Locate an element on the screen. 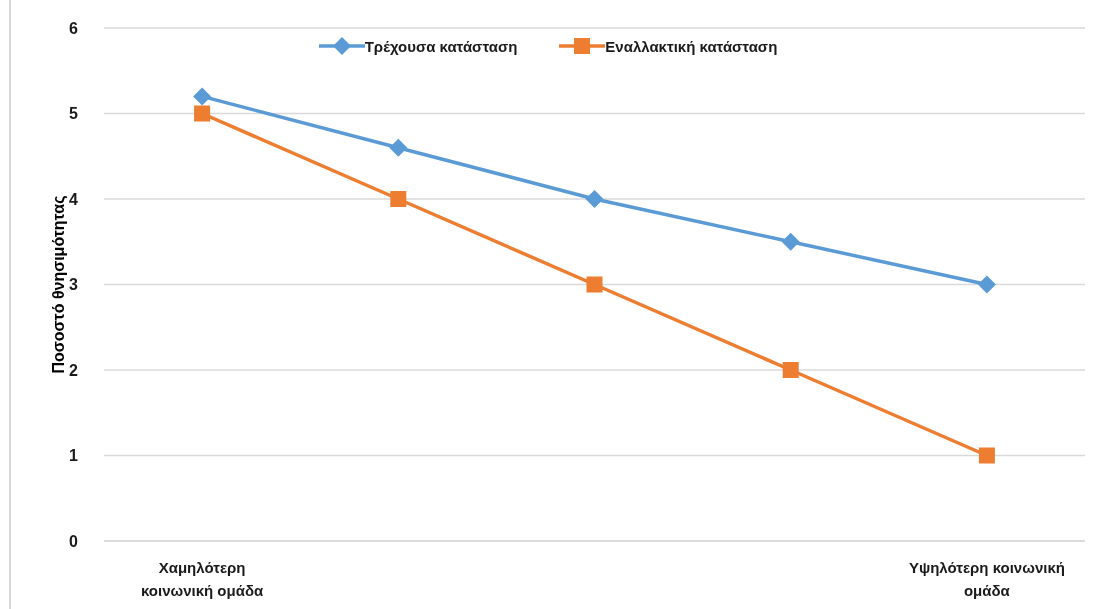 The image size is (1097, 609). y-tick-label: 1 is located at coordinates (74, 456).